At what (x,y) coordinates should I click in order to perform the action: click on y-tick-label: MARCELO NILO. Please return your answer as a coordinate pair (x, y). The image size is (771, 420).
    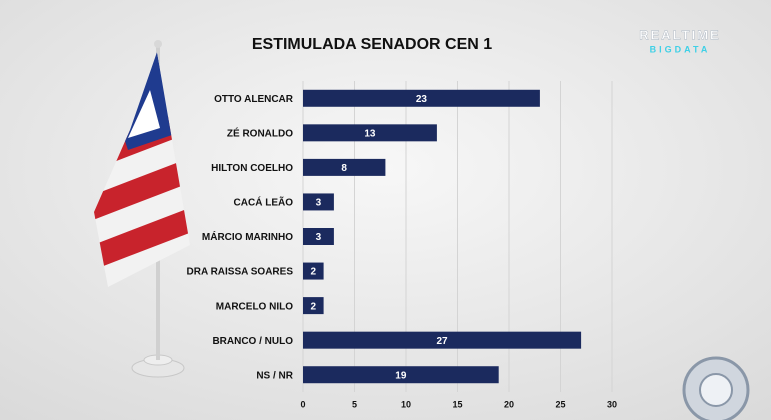
    Looking at the image, I should click on (254, 306).